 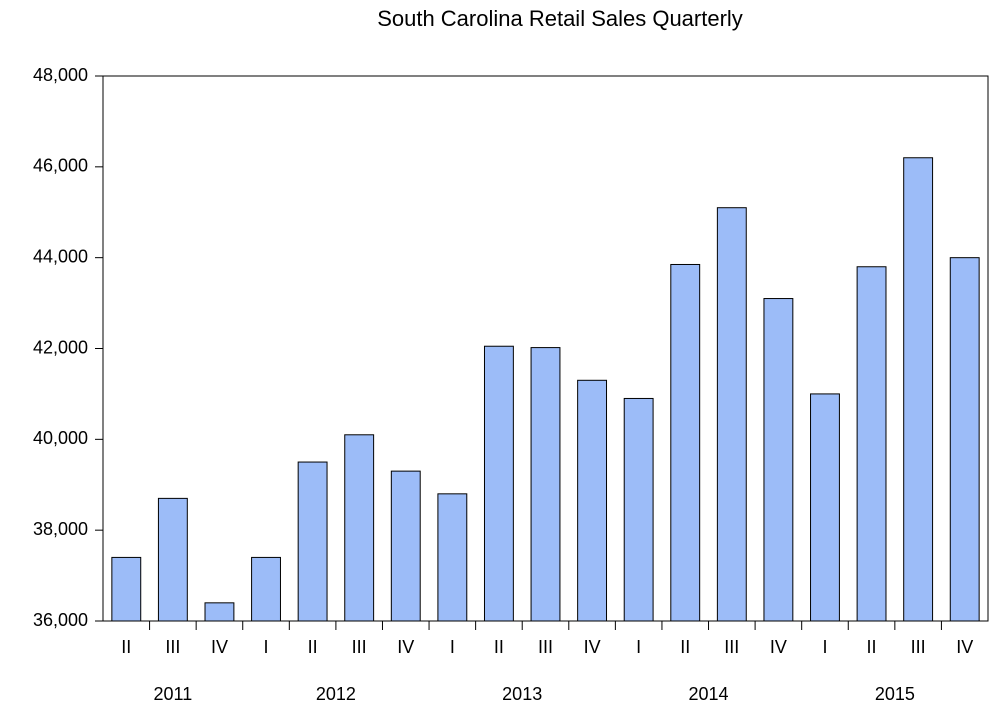 I want to click on y-tick-label: 38,000, so click(x=60, y=529).